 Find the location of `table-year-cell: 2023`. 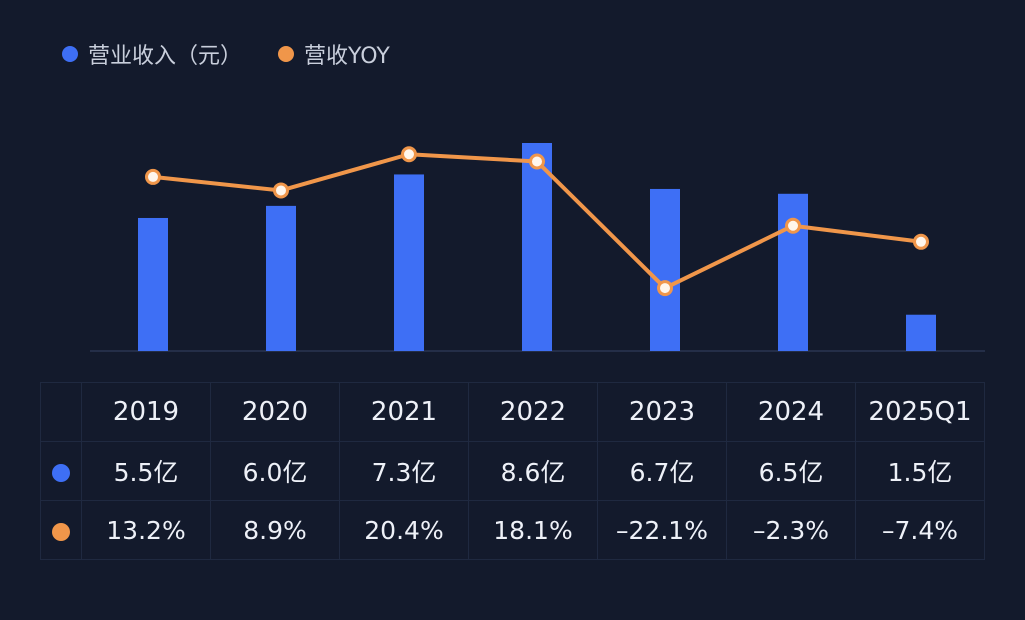

table-year-cell: 2023 is located at coordinates (662, 412).